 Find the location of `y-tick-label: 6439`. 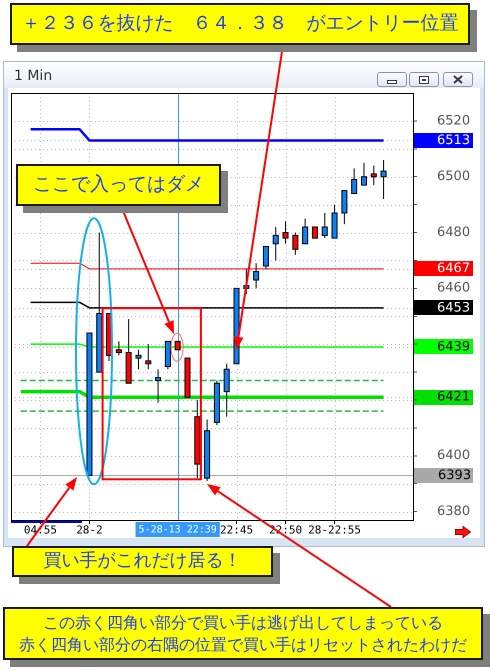

y-tick-label: 6439 is located at coordinates (453, 346).